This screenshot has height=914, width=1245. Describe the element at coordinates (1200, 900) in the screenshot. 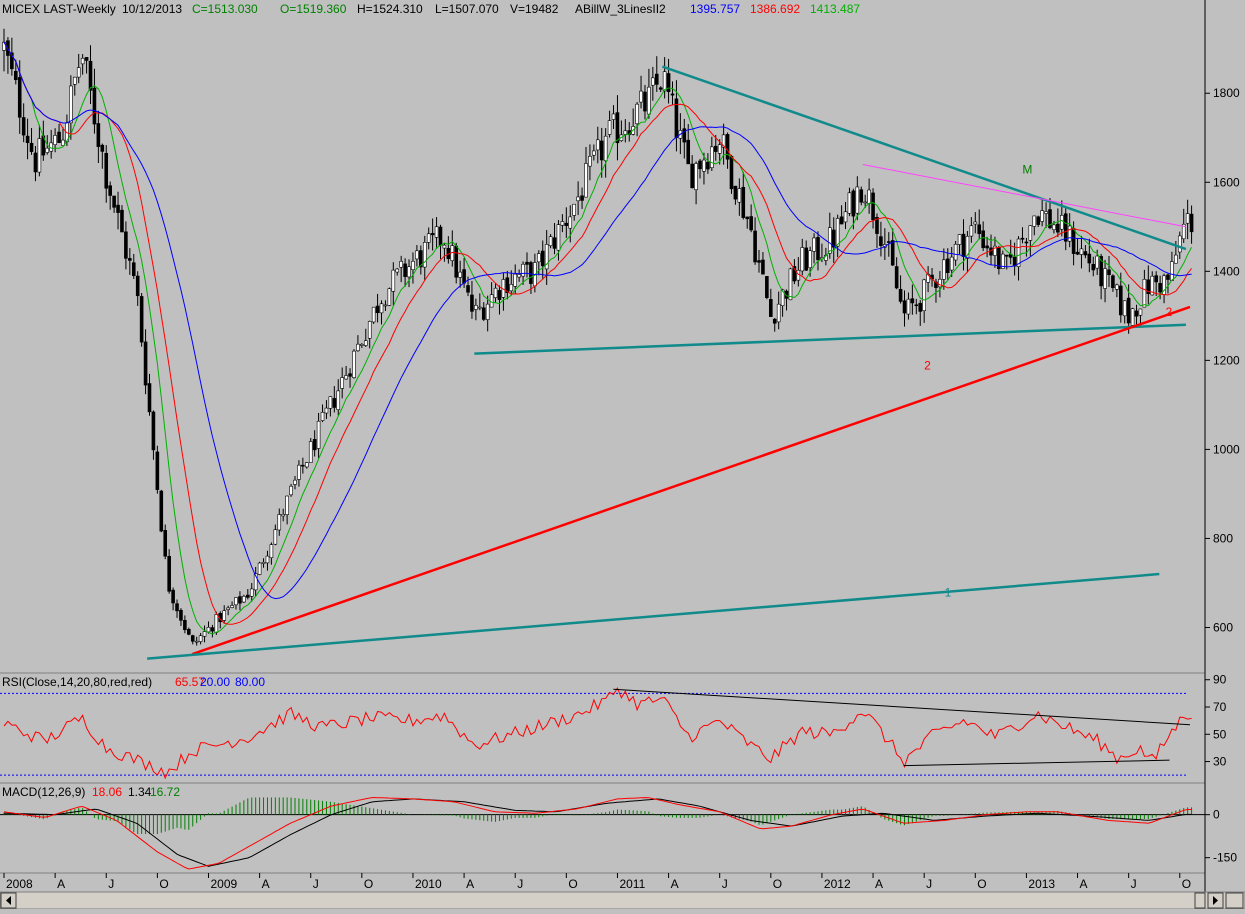

I see `scroll-thumb` at that location.